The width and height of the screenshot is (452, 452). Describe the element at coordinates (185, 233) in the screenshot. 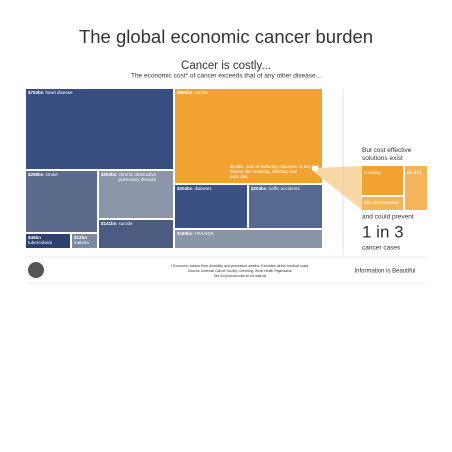

I see `value-label: $193bn` at that location.